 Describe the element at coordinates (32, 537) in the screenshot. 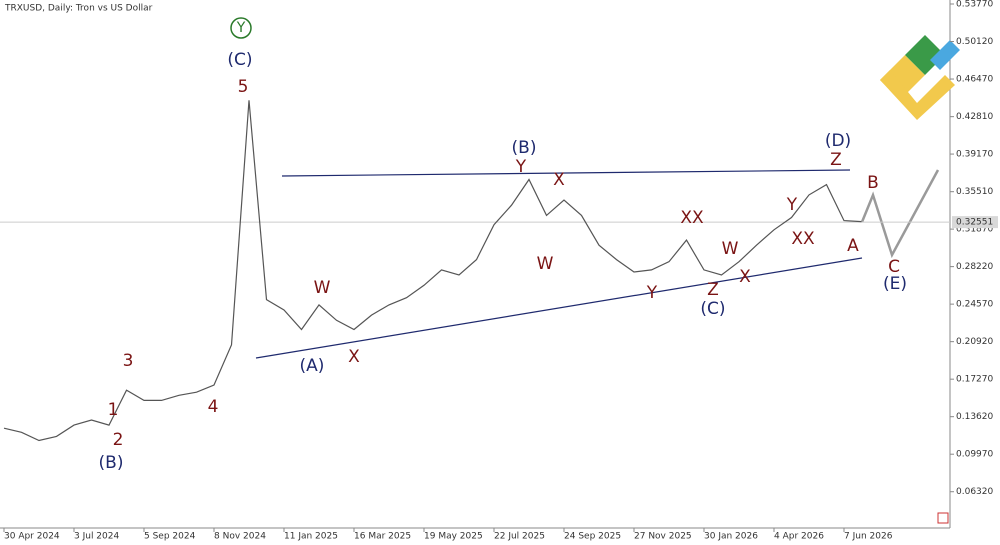

I see `x-tick-label: 30 Apr 2024` at that location.